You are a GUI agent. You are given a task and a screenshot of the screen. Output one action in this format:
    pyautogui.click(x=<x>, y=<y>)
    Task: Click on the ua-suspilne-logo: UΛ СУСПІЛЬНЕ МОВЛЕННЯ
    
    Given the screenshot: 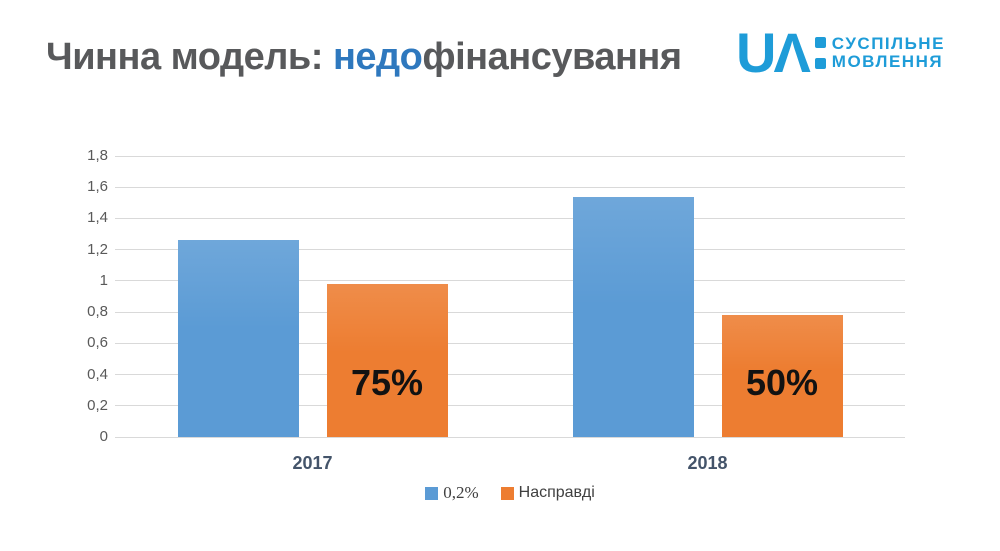 What is the action you would take?
    pyautogui.click(x=840, y=52)
    